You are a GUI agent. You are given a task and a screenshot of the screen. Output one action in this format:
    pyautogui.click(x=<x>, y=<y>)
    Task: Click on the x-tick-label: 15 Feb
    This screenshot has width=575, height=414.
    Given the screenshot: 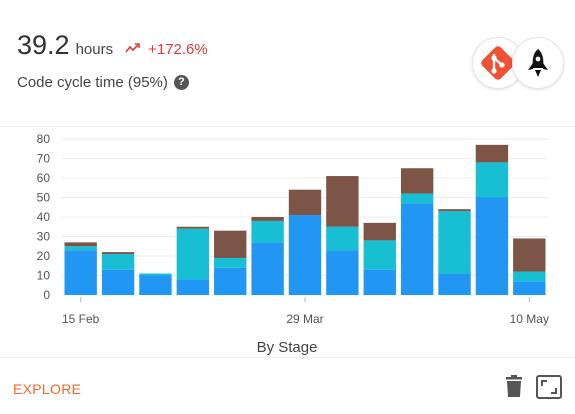 What is the action you would take?
    pyautogui.click(x=81, y=319)
    